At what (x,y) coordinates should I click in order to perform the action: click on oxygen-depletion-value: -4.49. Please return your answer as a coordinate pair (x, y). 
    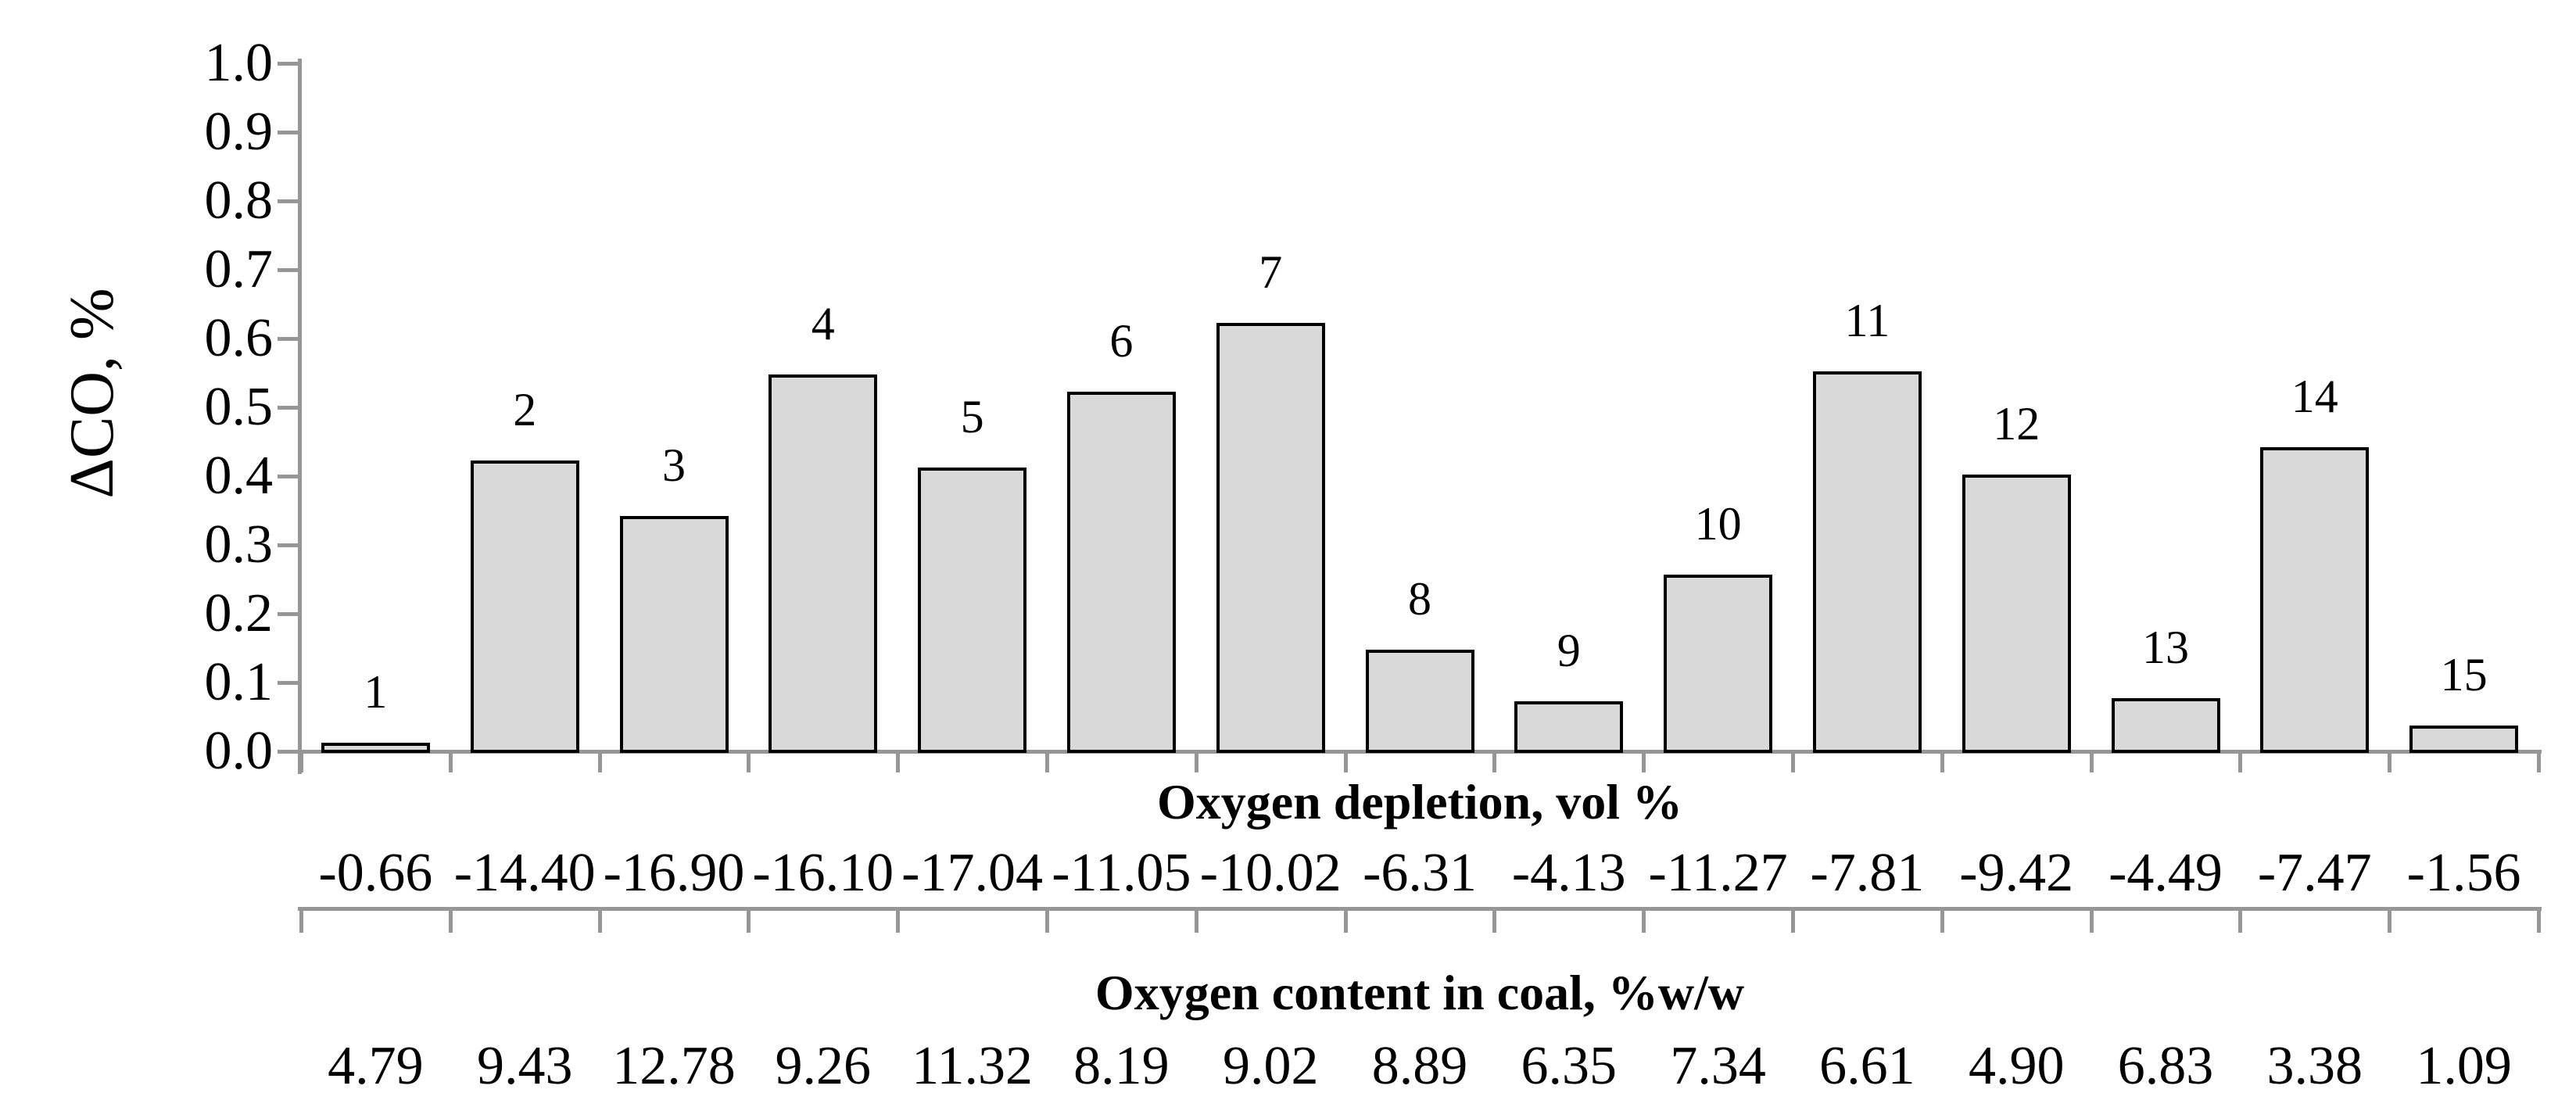
    Looking at the image, I should click on (2165, 873).